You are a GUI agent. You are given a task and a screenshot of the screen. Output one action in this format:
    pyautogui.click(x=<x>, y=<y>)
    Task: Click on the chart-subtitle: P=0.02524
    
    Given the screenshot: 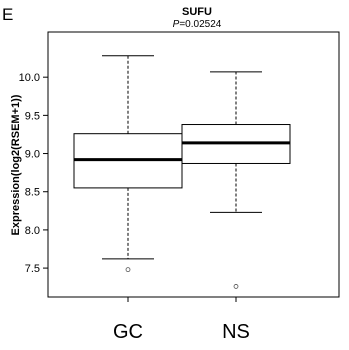 What is the action you would take?
    pyautogui.click(x=197, y=24)
    